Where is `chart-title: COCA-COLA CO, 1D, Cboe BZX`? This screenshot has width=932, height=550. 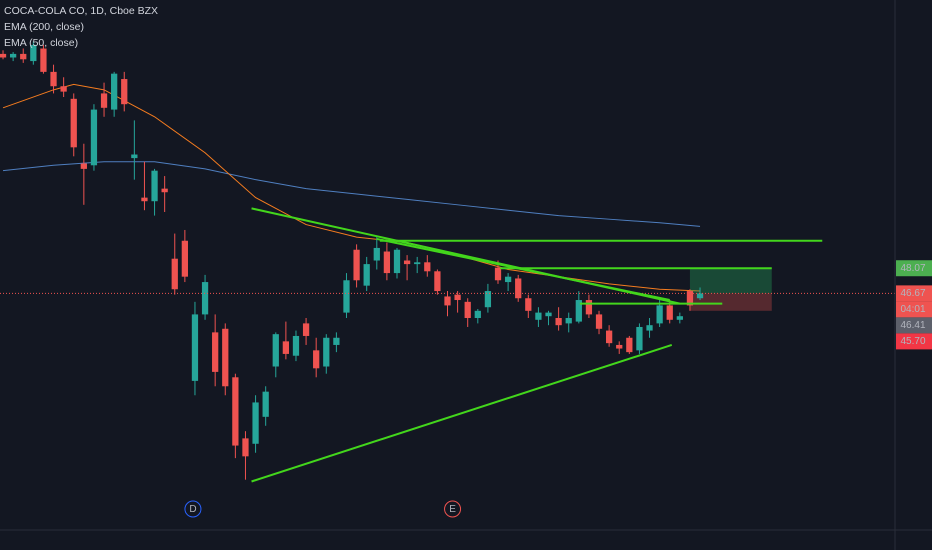 chart-title: COCA-COLA CO, 1D, Cboe BZX is located at coordinates (81, 11).